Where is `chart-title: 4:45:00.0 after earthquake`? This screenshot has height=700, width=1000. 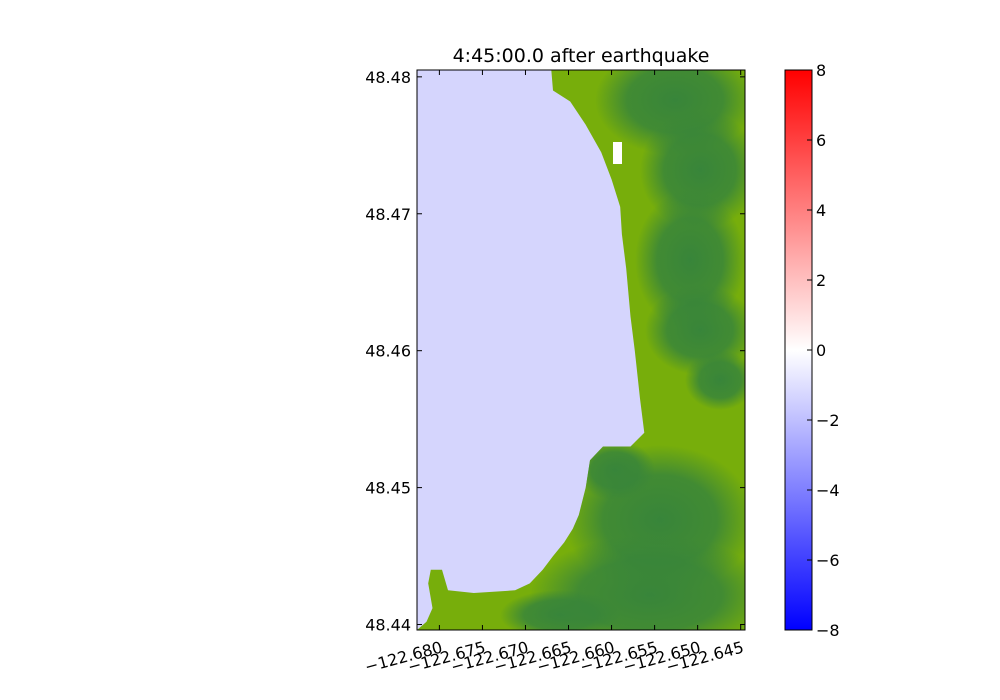
chart-title: 4:45:00.0 after earthquake is located at coordinates (581, 56).